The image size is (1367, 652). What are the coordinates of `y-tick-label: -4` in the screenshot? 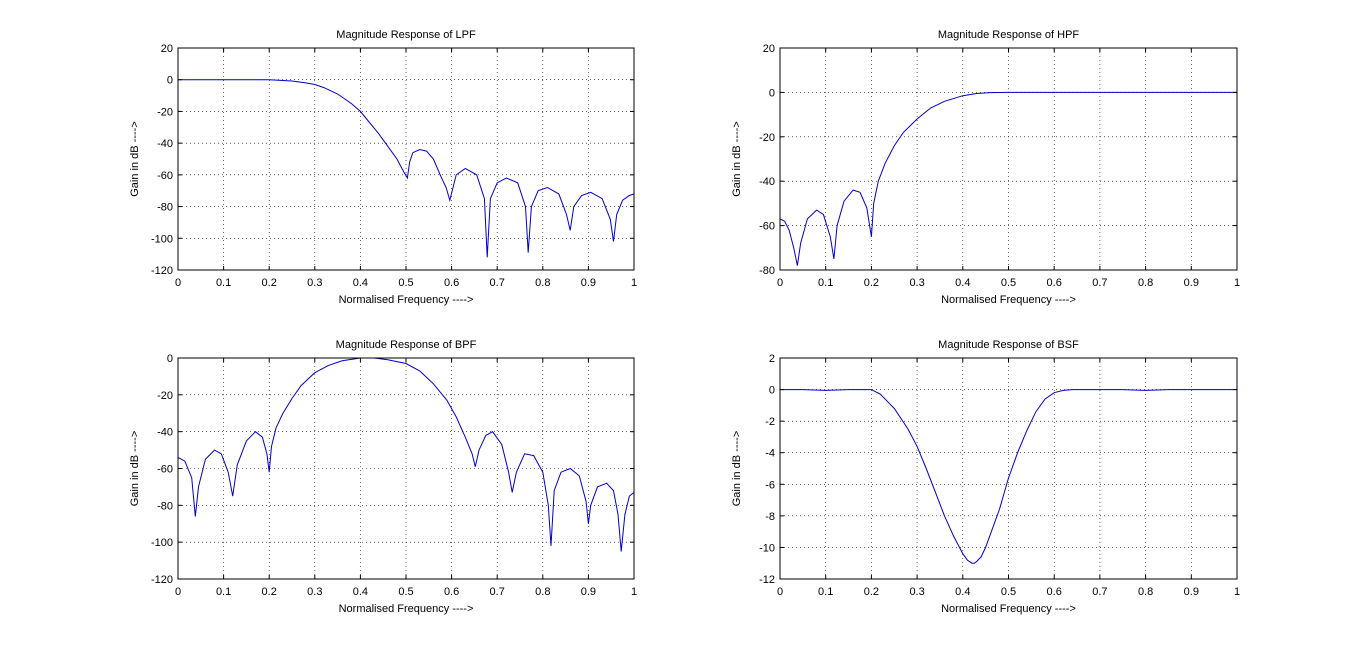 It's located at (770, 454).